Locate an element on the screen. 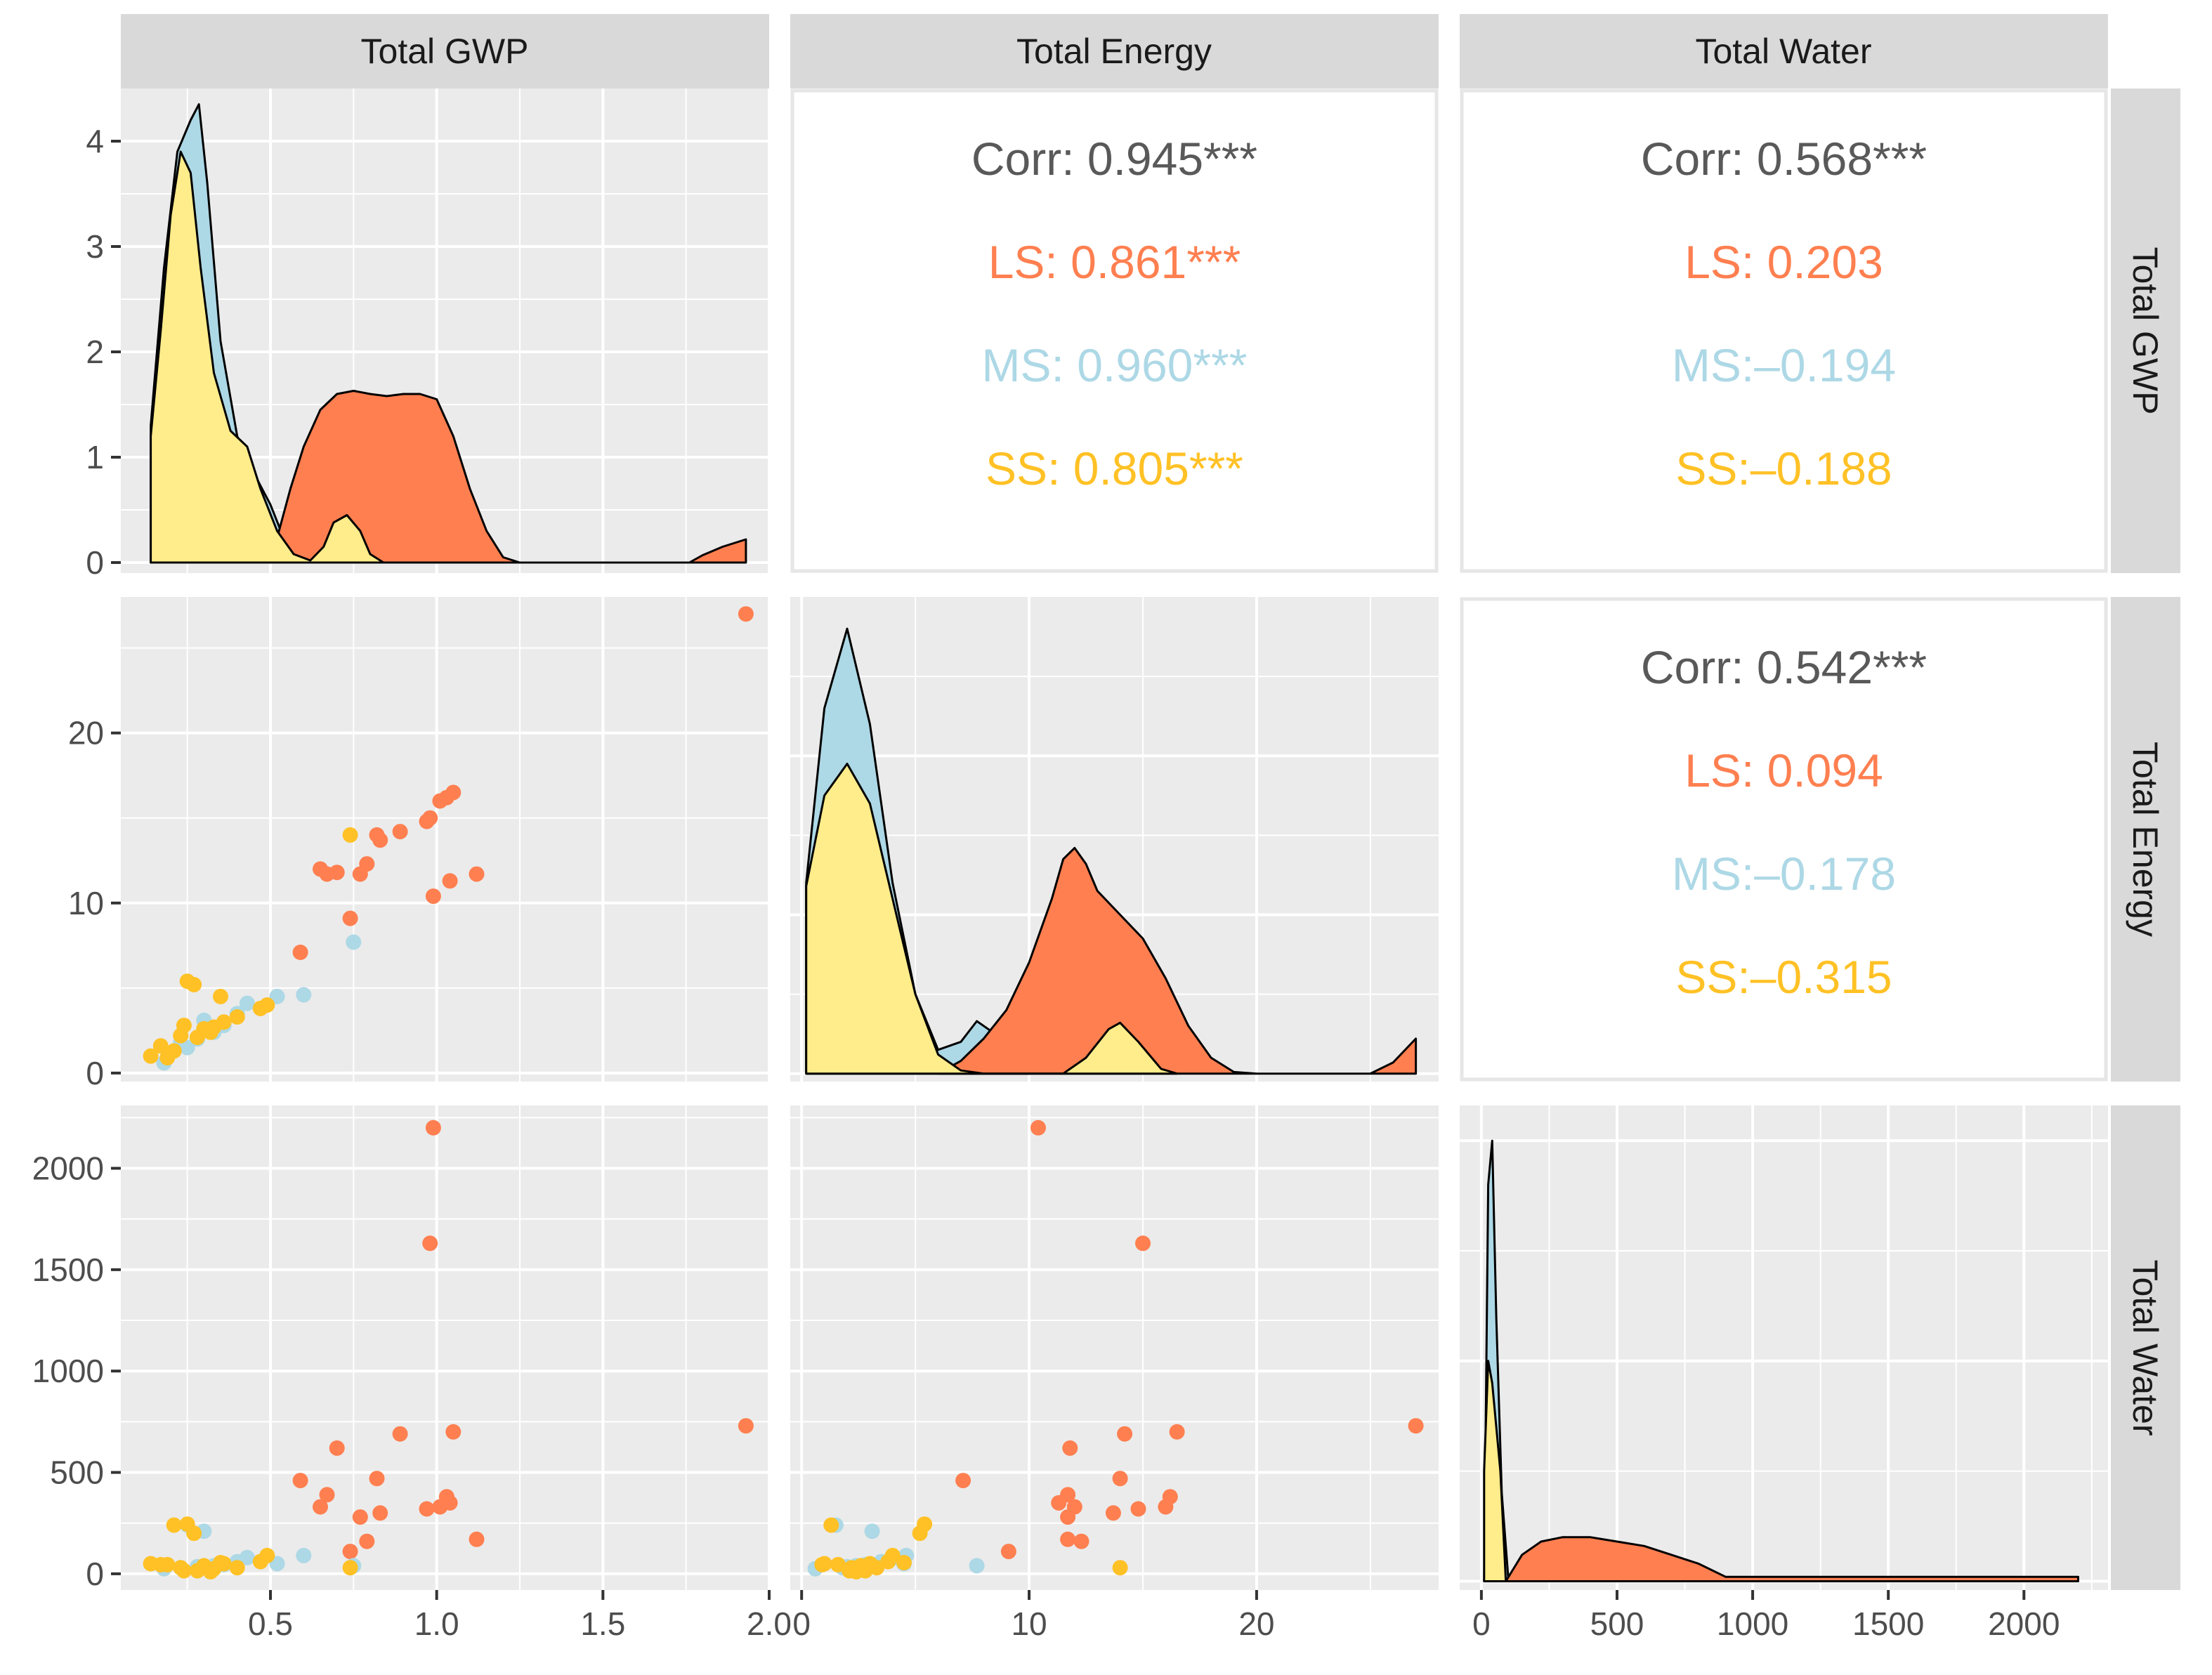 The width and height of the screenshot is (2212, 1675). column-strip-label-energy: Total Energy is located at coordinates (1114, 51).